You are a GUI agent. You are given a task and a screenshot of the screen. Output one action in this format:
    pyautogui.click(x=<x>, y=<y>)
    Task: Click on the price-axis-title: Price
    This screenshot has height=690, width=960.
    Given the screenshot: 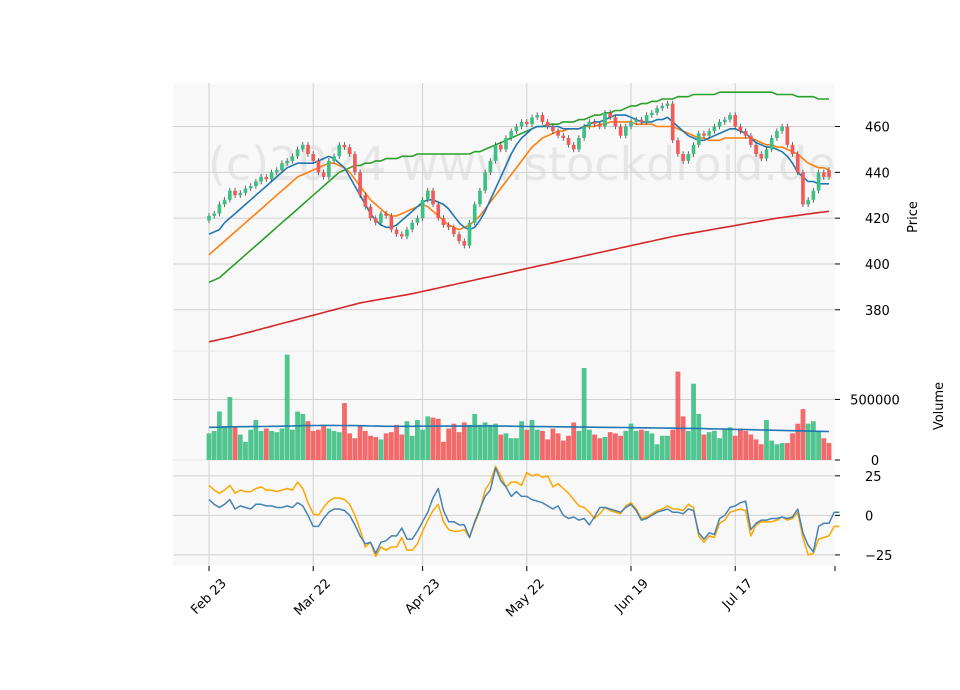 What is the action you would take?
    pyautogui.click(x=913, y=217)
    